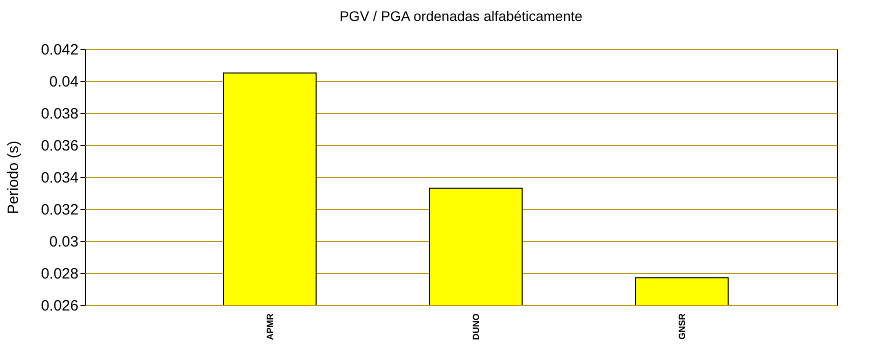 This screenshot has width=870, height=350. Describe the element at coordinates (59, 210) in the screenshot. I see `y-tick-label: 0.032` at that location.